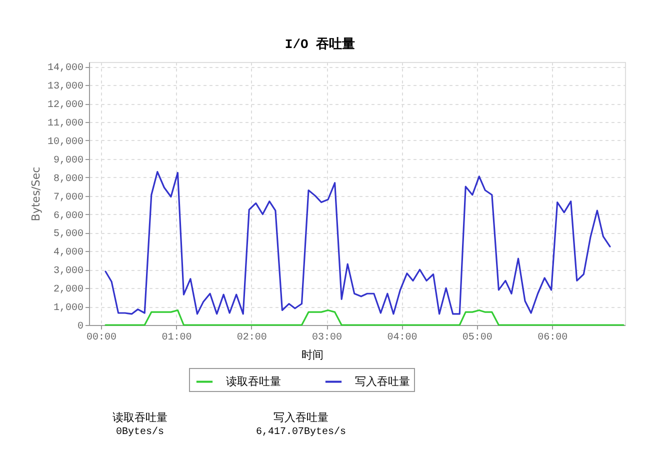 Image resolution: width=650 pixels, height=460 pixels. What do you see at coordinates (80, 327) in the screenshot?
I see `y-tick-label: 0` at bounding box center [80, 327].